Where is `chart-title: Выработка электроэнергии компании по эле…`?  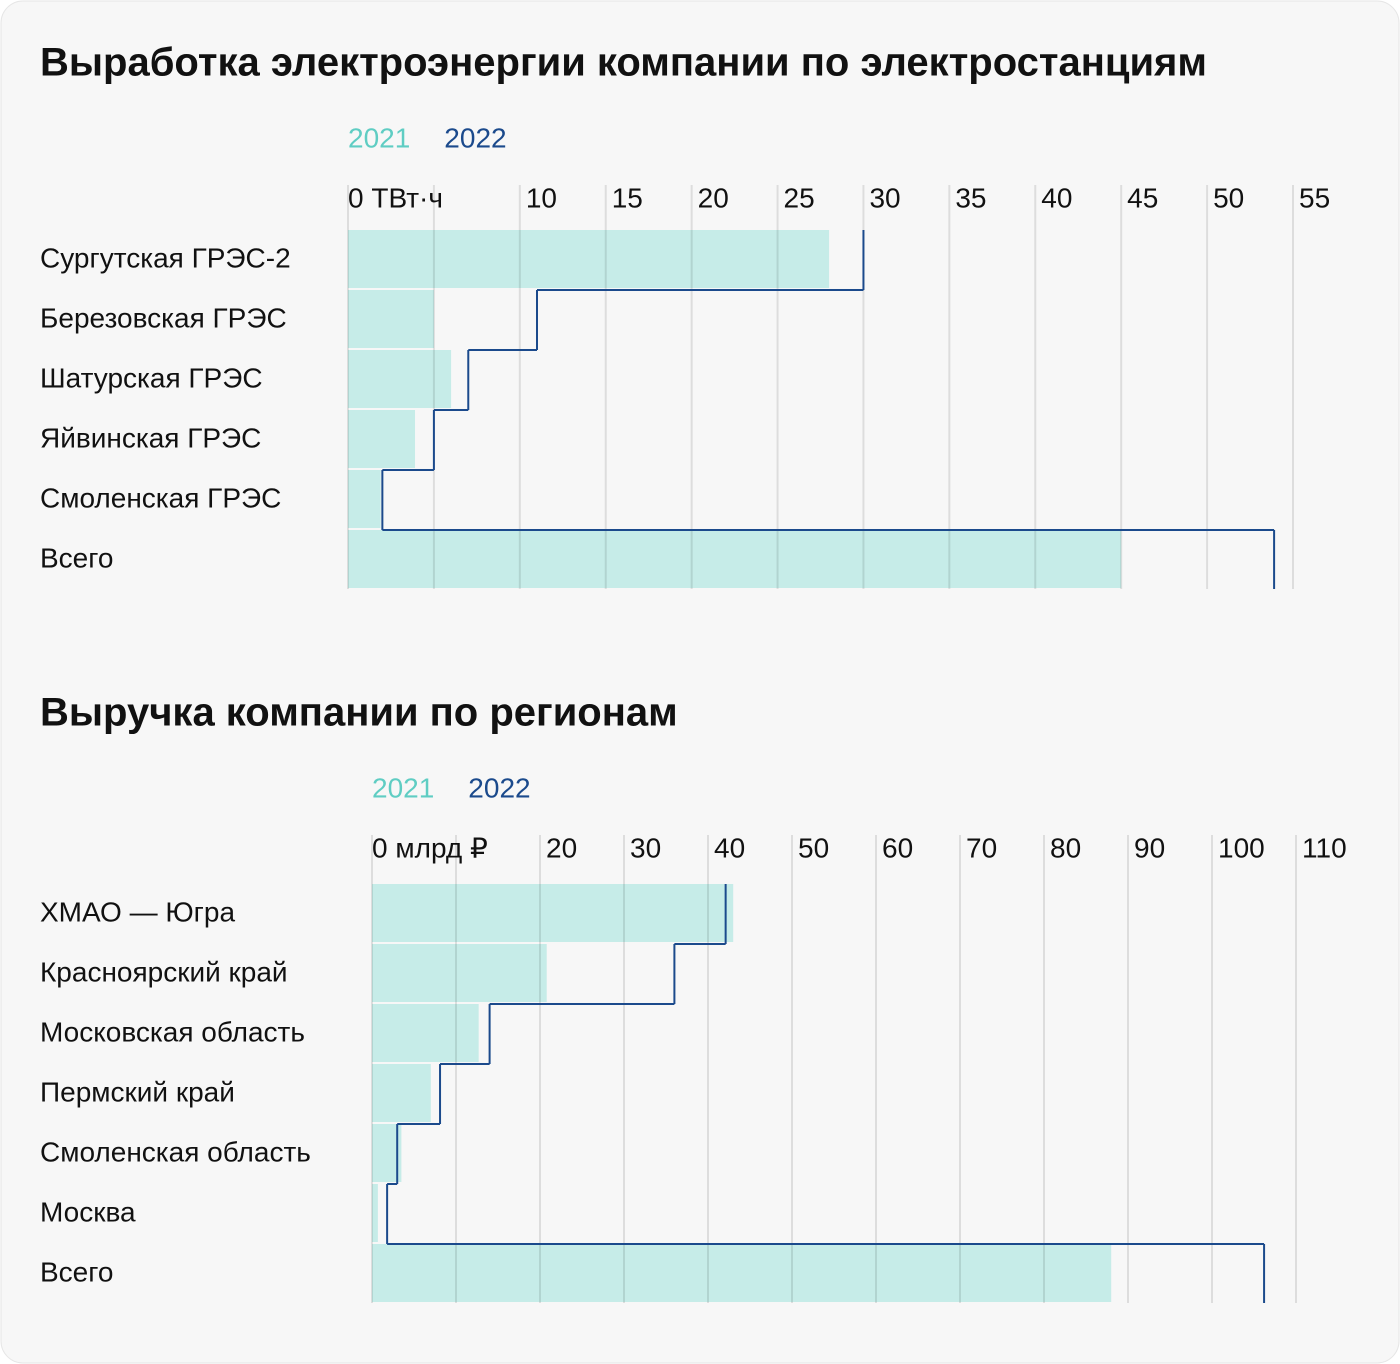
chart-title: Выработка электроэнергии компании по эле… is located at coordinates (623, 63).